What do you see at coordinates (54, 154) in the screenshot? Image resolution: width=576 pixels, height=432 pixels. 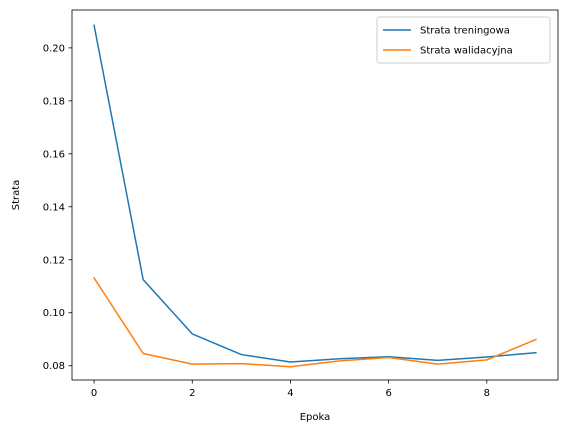 I see `y-tick-label: 0.16` at bounding box center [54, 154].